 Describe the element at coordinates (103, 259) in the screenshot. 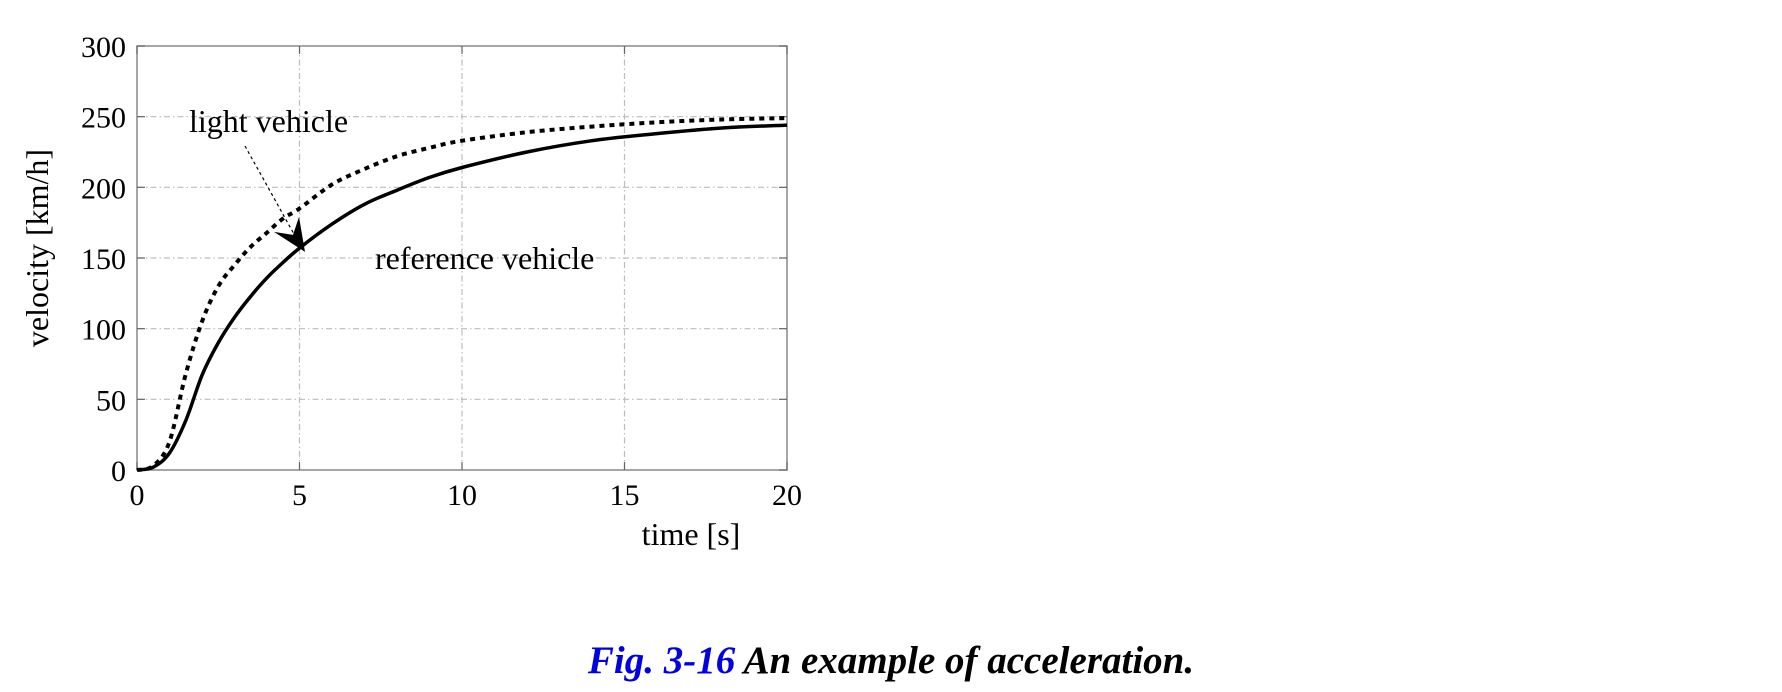

I see `y-tick-label: 150` at that location.